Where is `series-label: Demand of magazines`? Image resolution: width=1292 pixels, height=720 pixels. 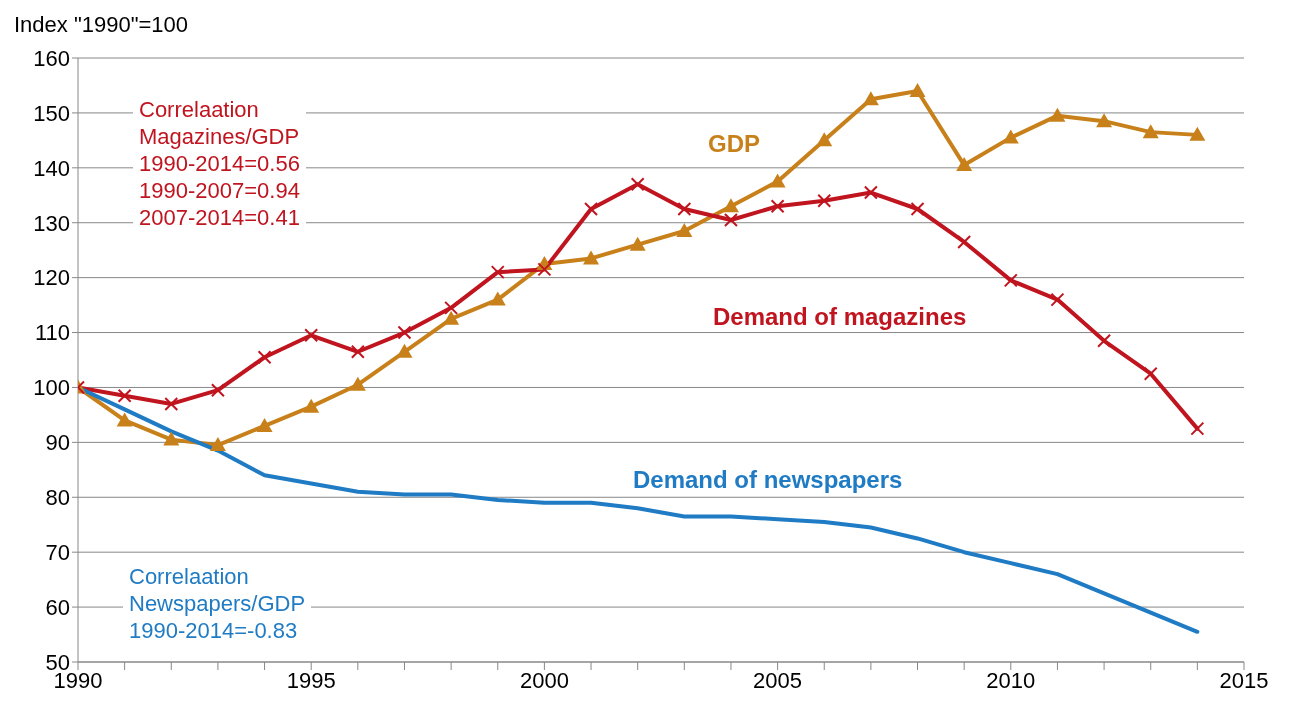 series-label: Demand of magazines is located at coordinates (840, 317).